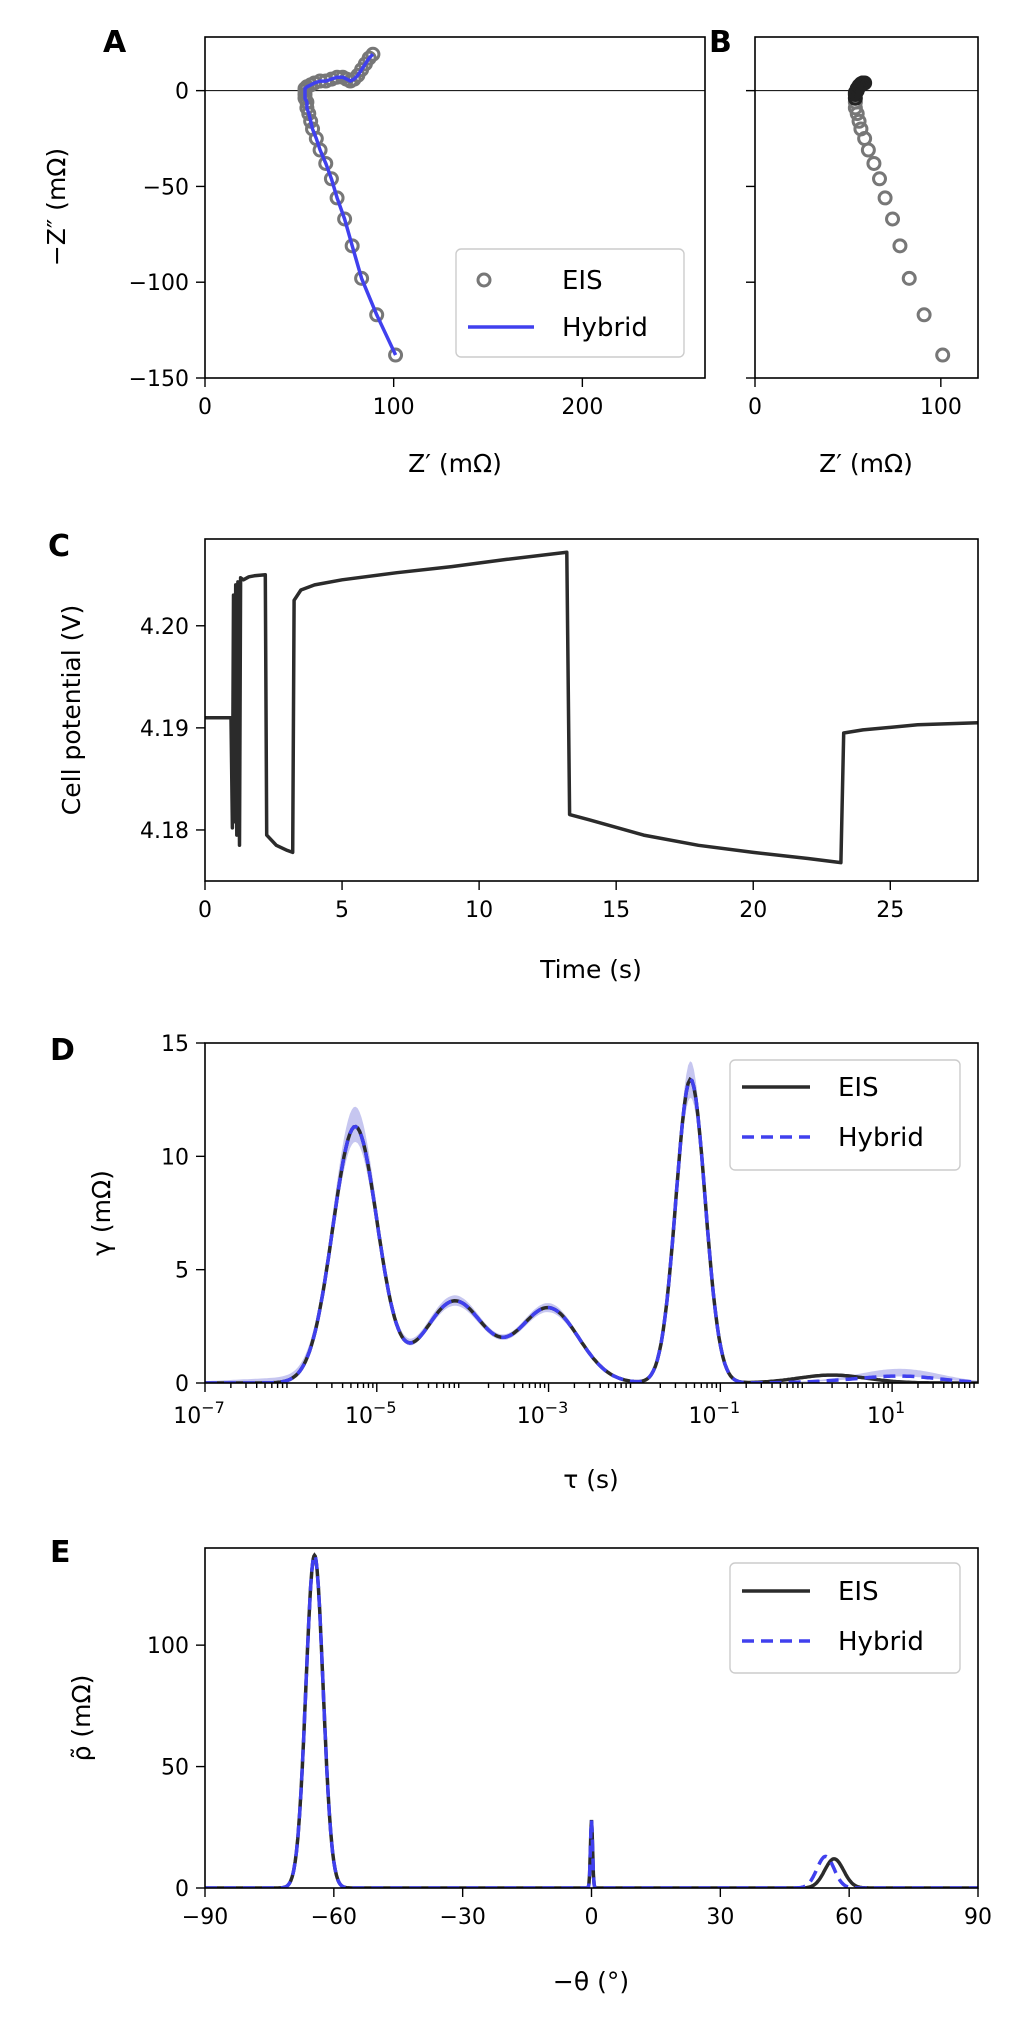 This screenshot has width=1015, height=2031. What do you see at coordinates (62, 1050) in the screenshot?
I see `panel-letter-d: D` at bounding box center [62, 1050].